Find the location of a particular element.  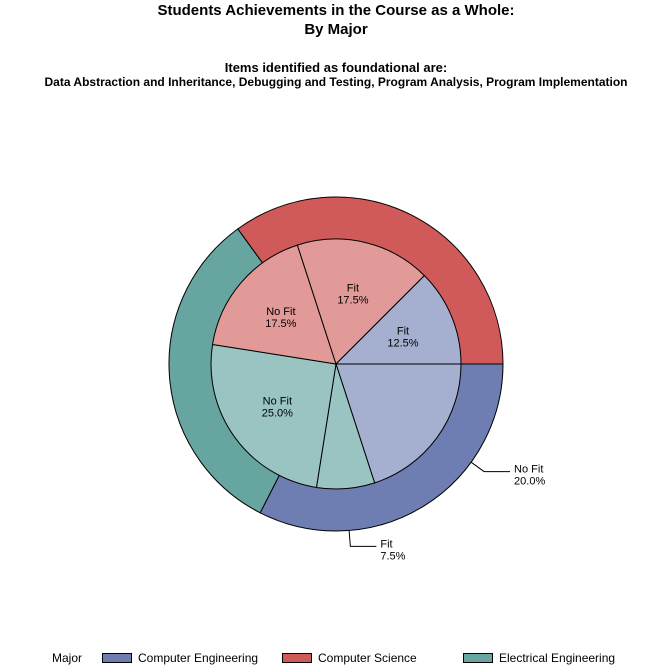

slice-percent: 20.0% is located at coordinates (529, 482).